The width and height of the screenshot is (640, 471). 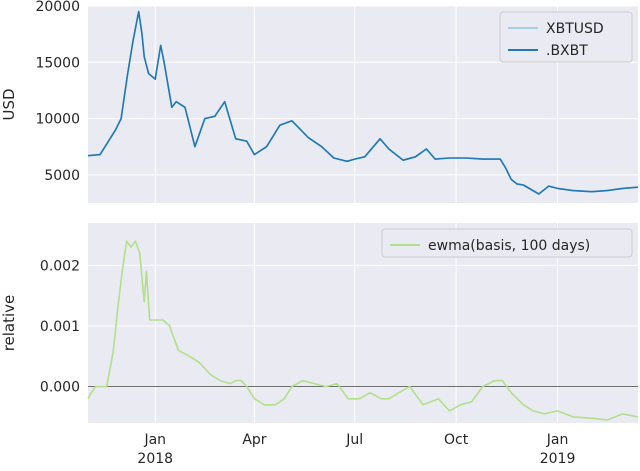 I want to click on legend-box, so click(x=507, y=243).